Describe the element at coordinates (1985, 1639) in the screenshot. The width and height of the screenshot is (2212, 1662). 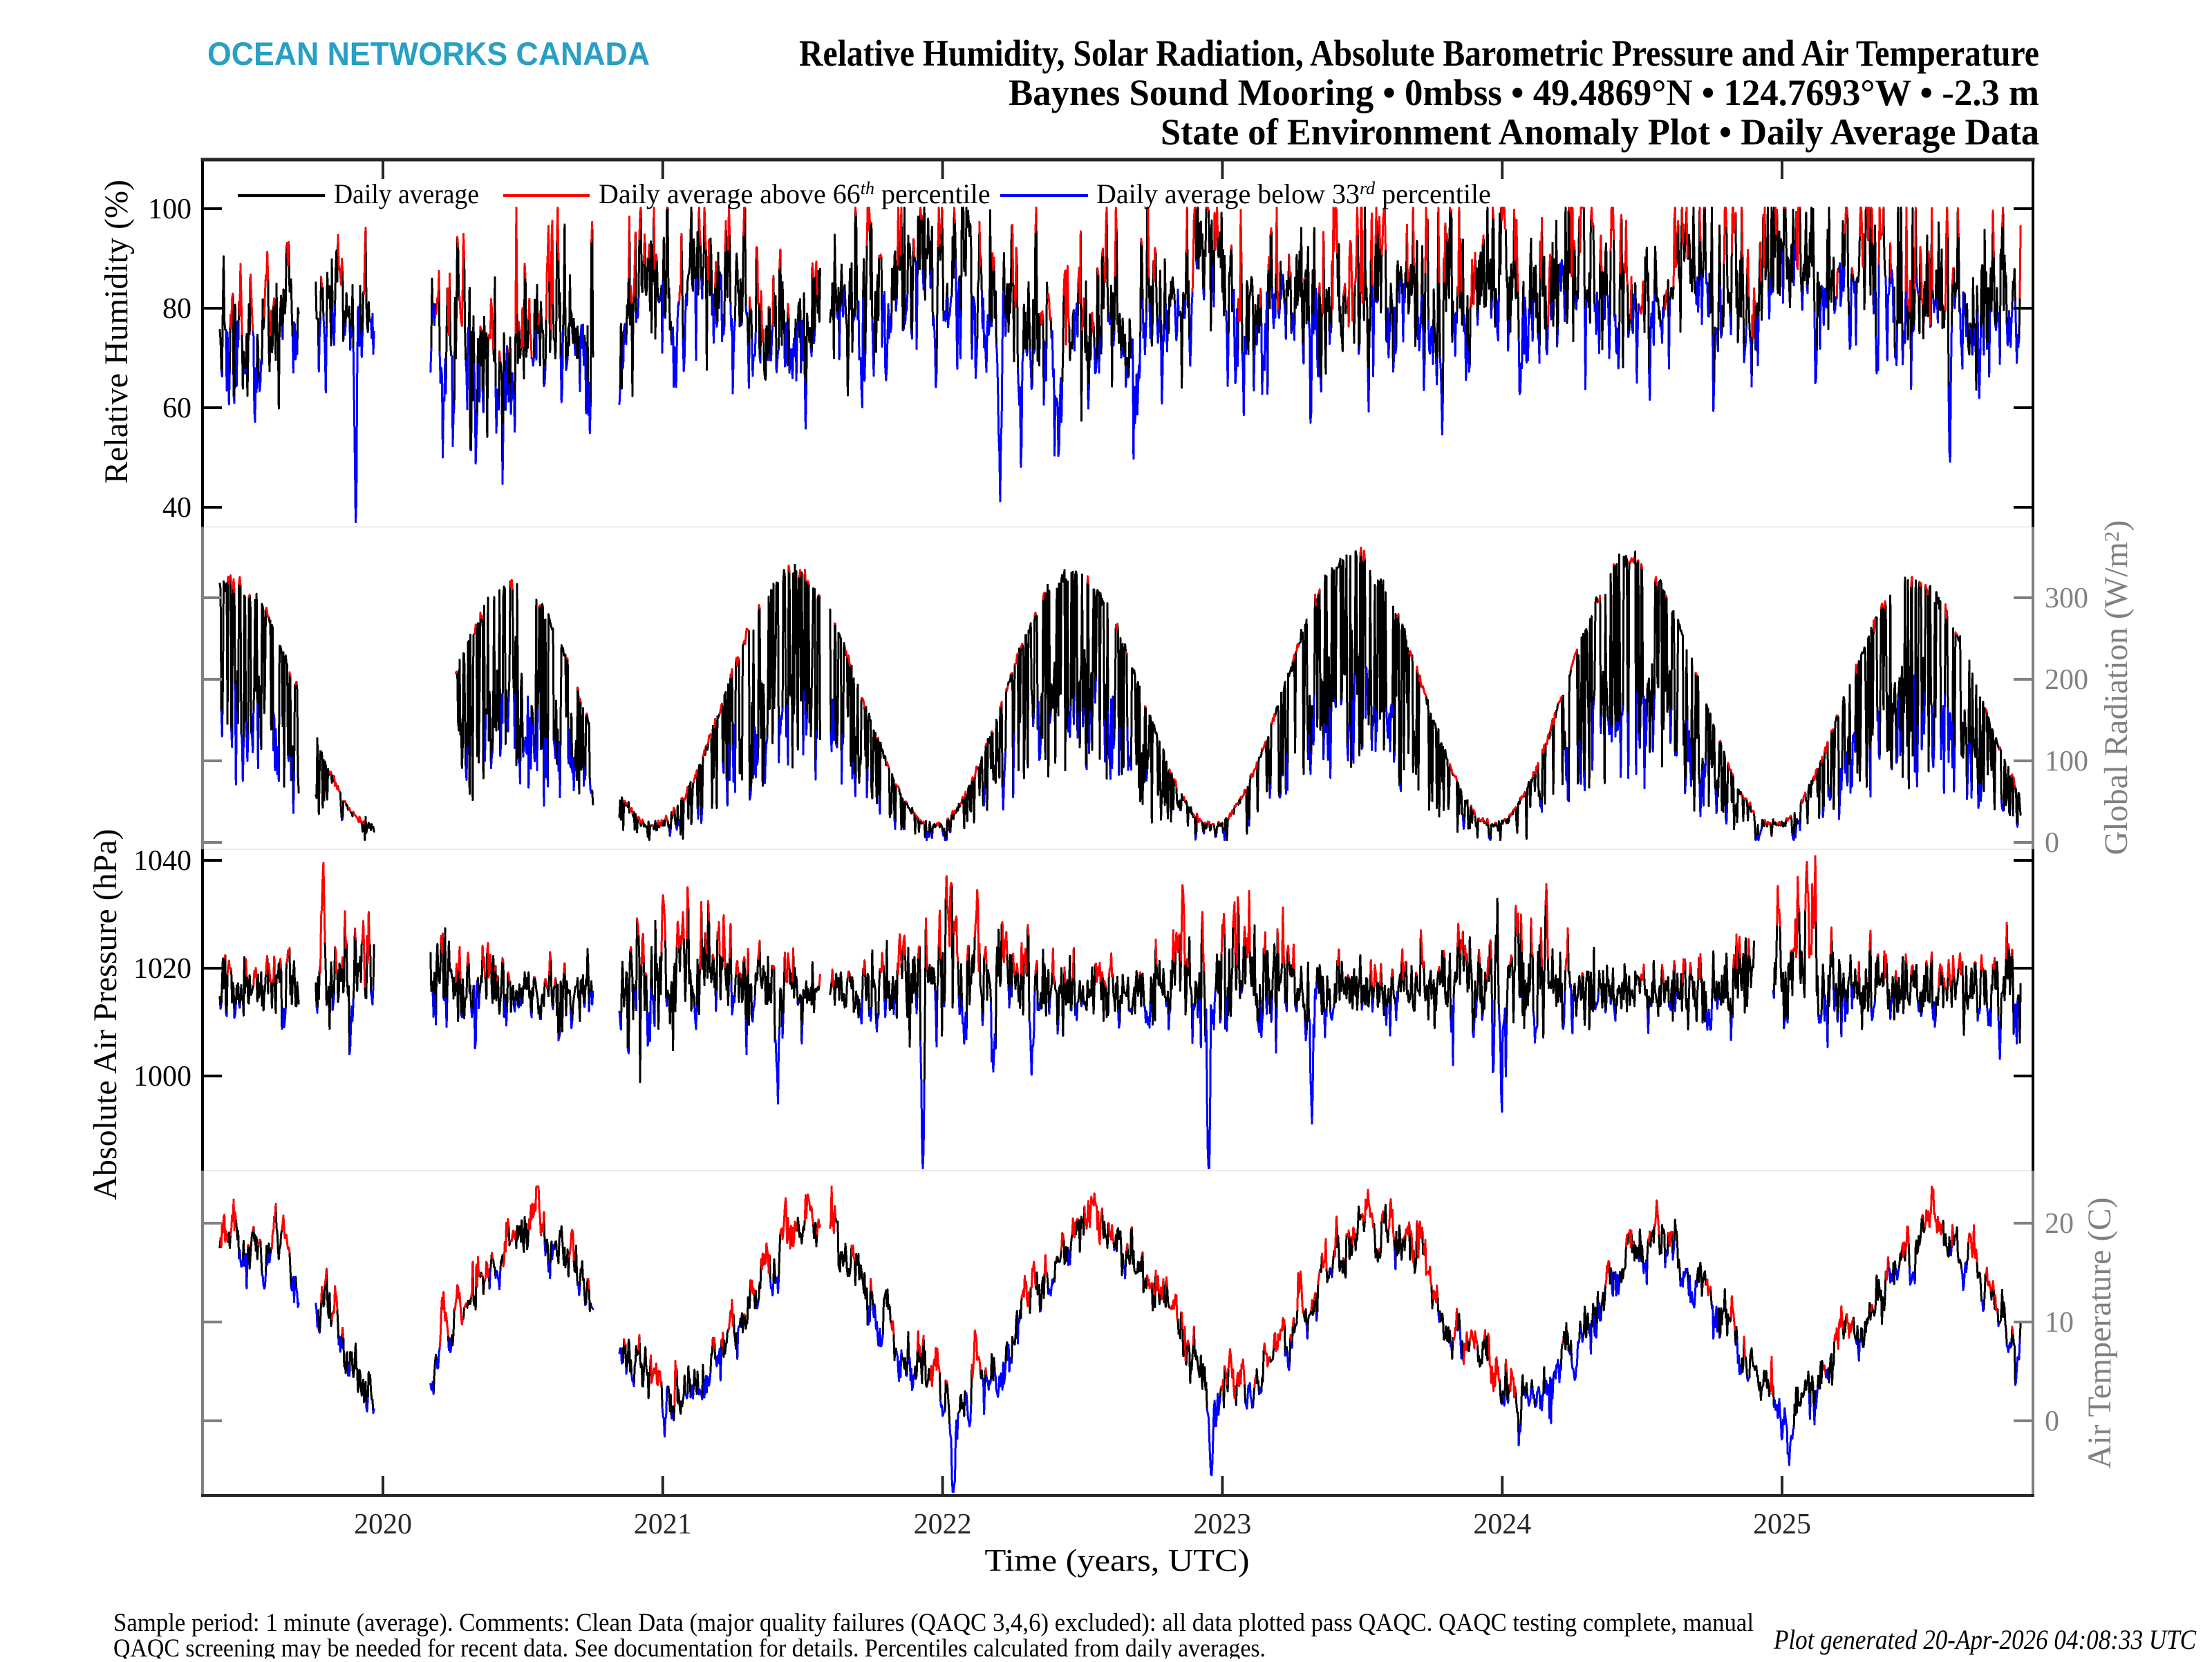
I see `svg-text:Plot generated 20-Apr-2026 04:: Plot generated 20-Apr-2026 04:08:33 UTC` at that location.